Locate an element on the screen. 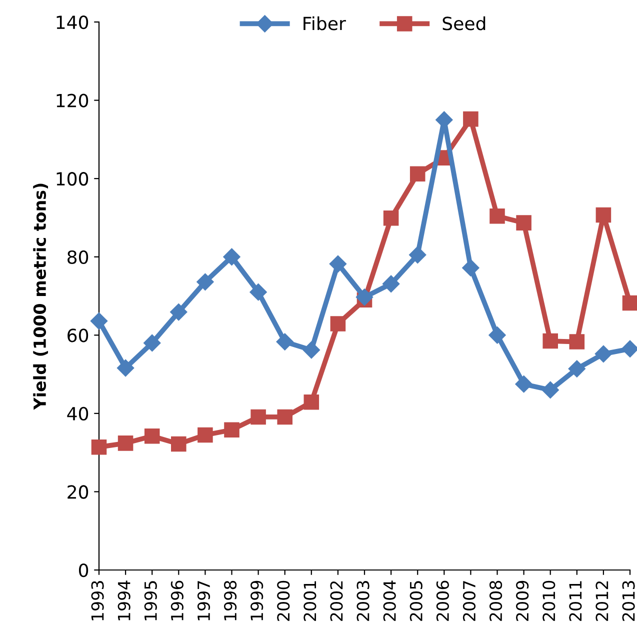 Image resolution: width=637 pixels, height=633 pixels. y-axis-title: Yield (1000 metric tons) is located at coordinates (40, 297).